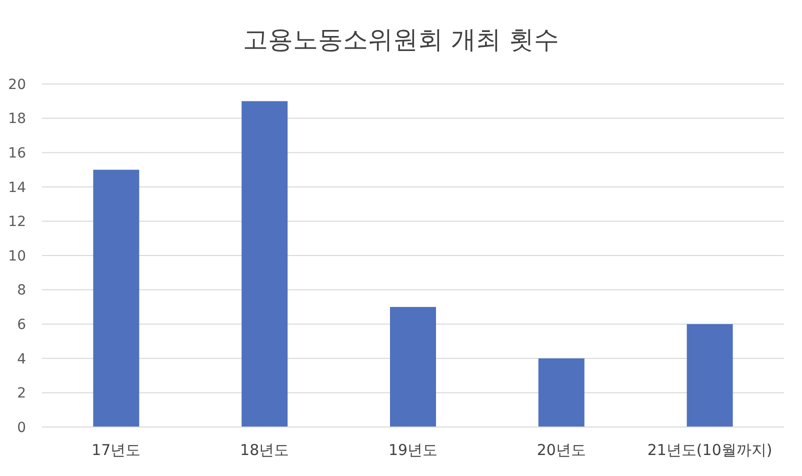  Describe the element at coordinates (116, 450) in the screenshot. I see `x-tick-label: 17년도` at that location.